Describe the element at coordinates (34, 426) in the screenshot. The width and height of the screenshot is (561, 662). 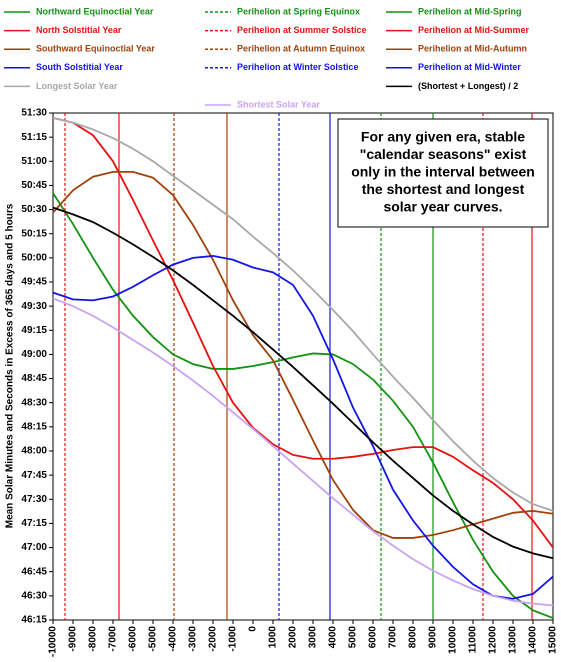
I see `y-tick-label: 48:15` at that location.